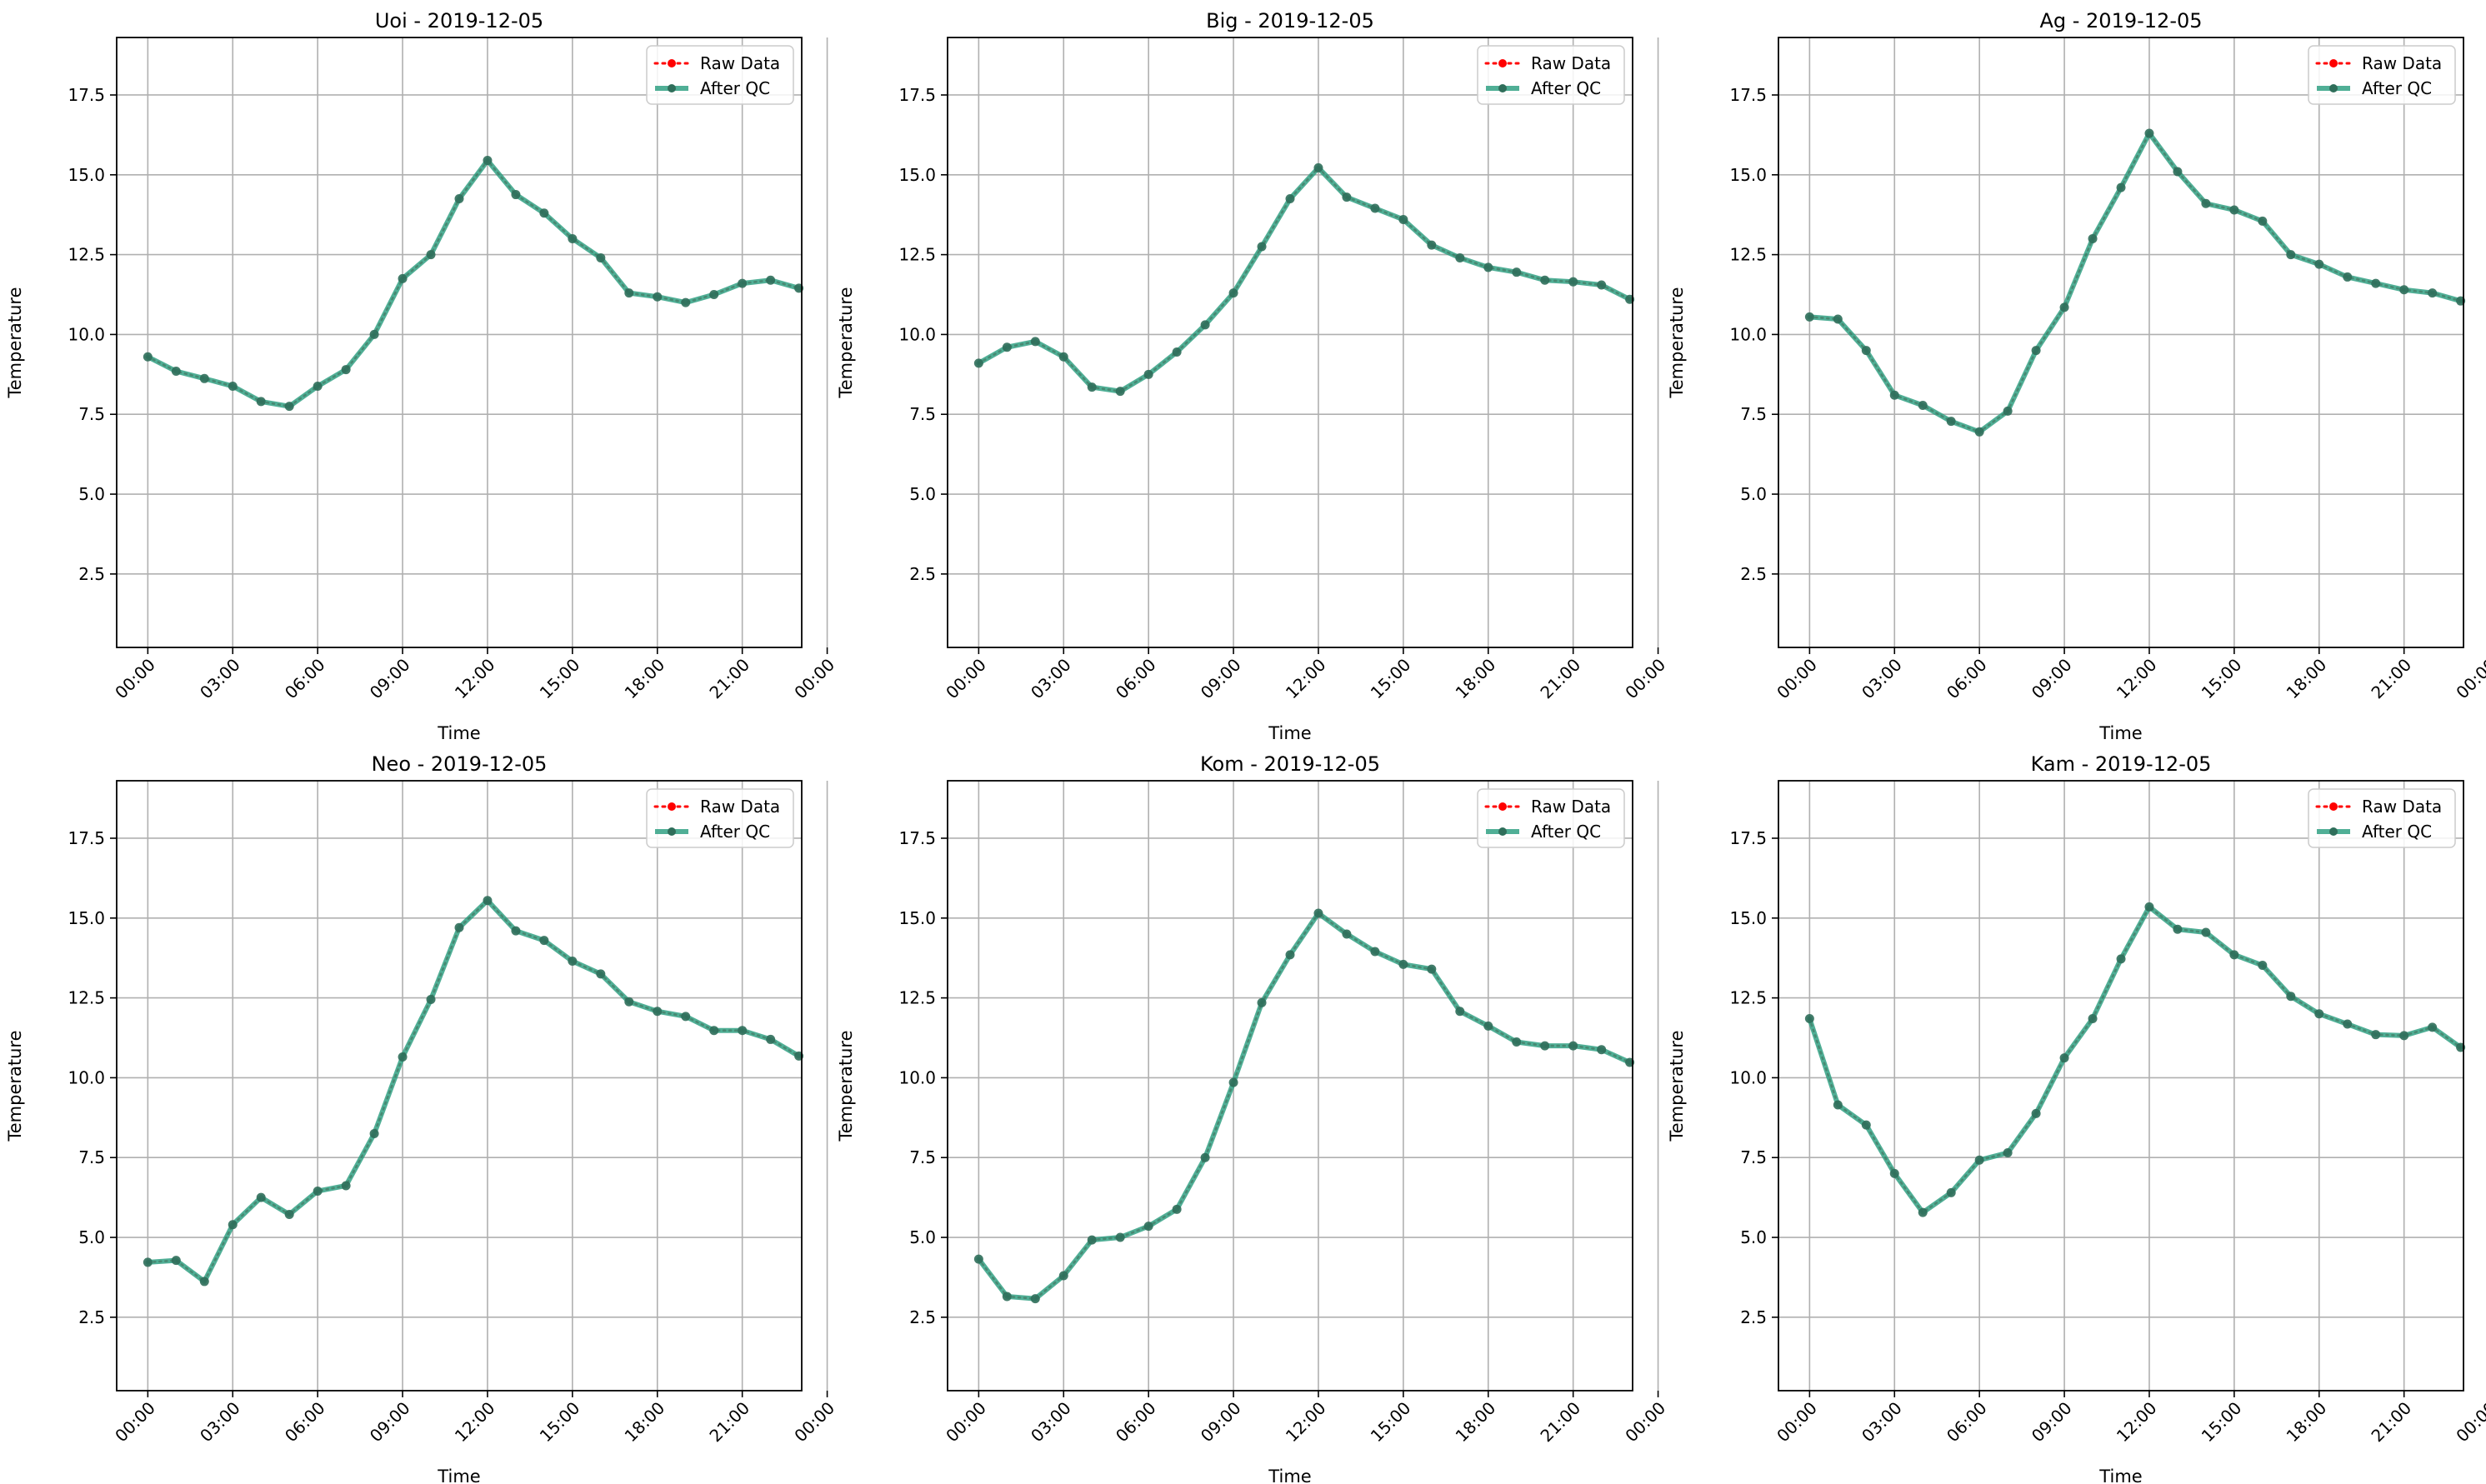 The width and height of the screenshot is (2486, 1484). What do you see at coordinates (1290, 764) in the screenshot?
I see `chart-title: Kom - 2019-12-05` at bounding box center [1290, 764].